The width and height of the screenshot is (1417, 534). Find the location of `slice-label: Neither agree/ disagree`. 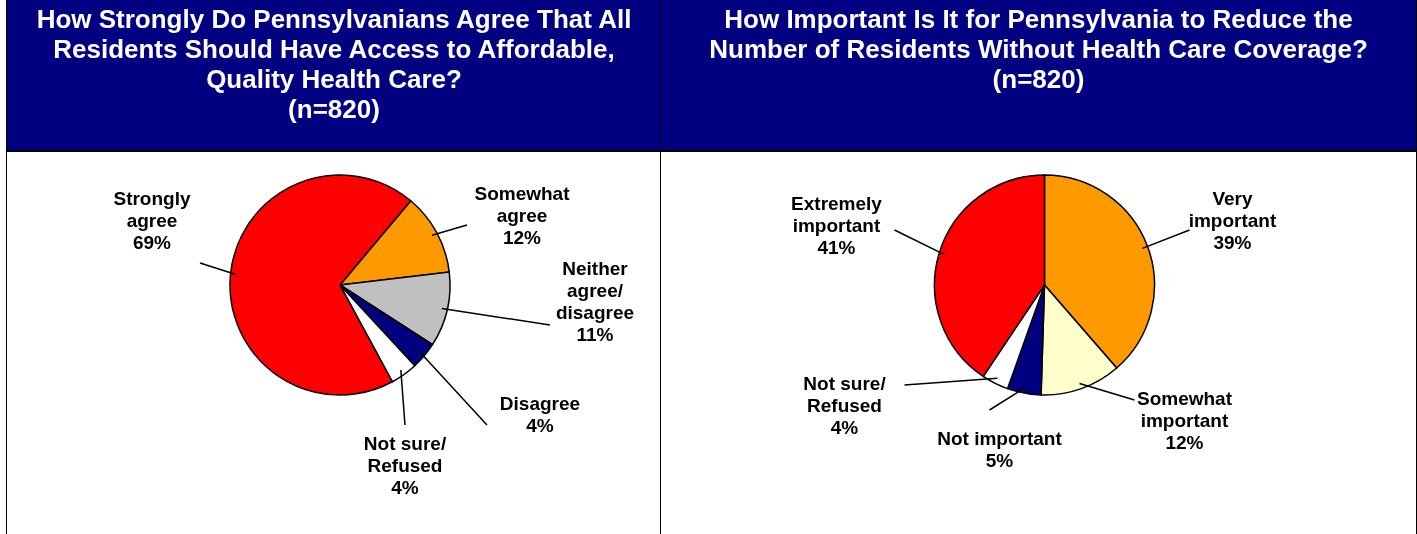

slice-label: Neither agree/ disagree is located at coordinates (595, 290).